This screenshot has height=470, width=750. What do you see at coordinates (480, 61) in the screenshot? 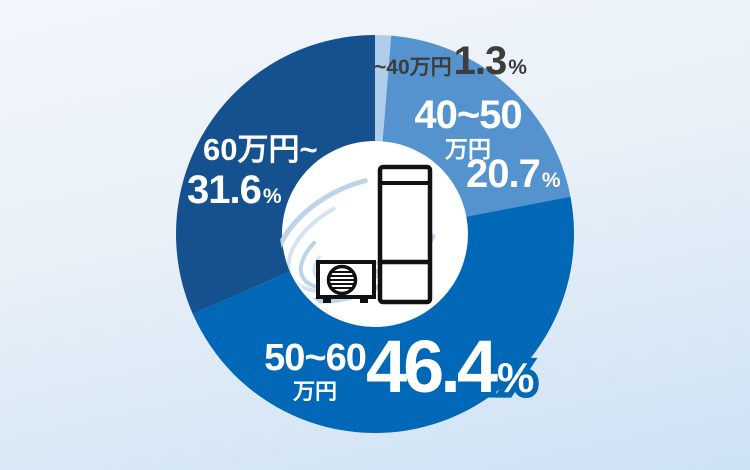
I see `slice-value-under-40: 1.3` at bounding box center [480, 61].